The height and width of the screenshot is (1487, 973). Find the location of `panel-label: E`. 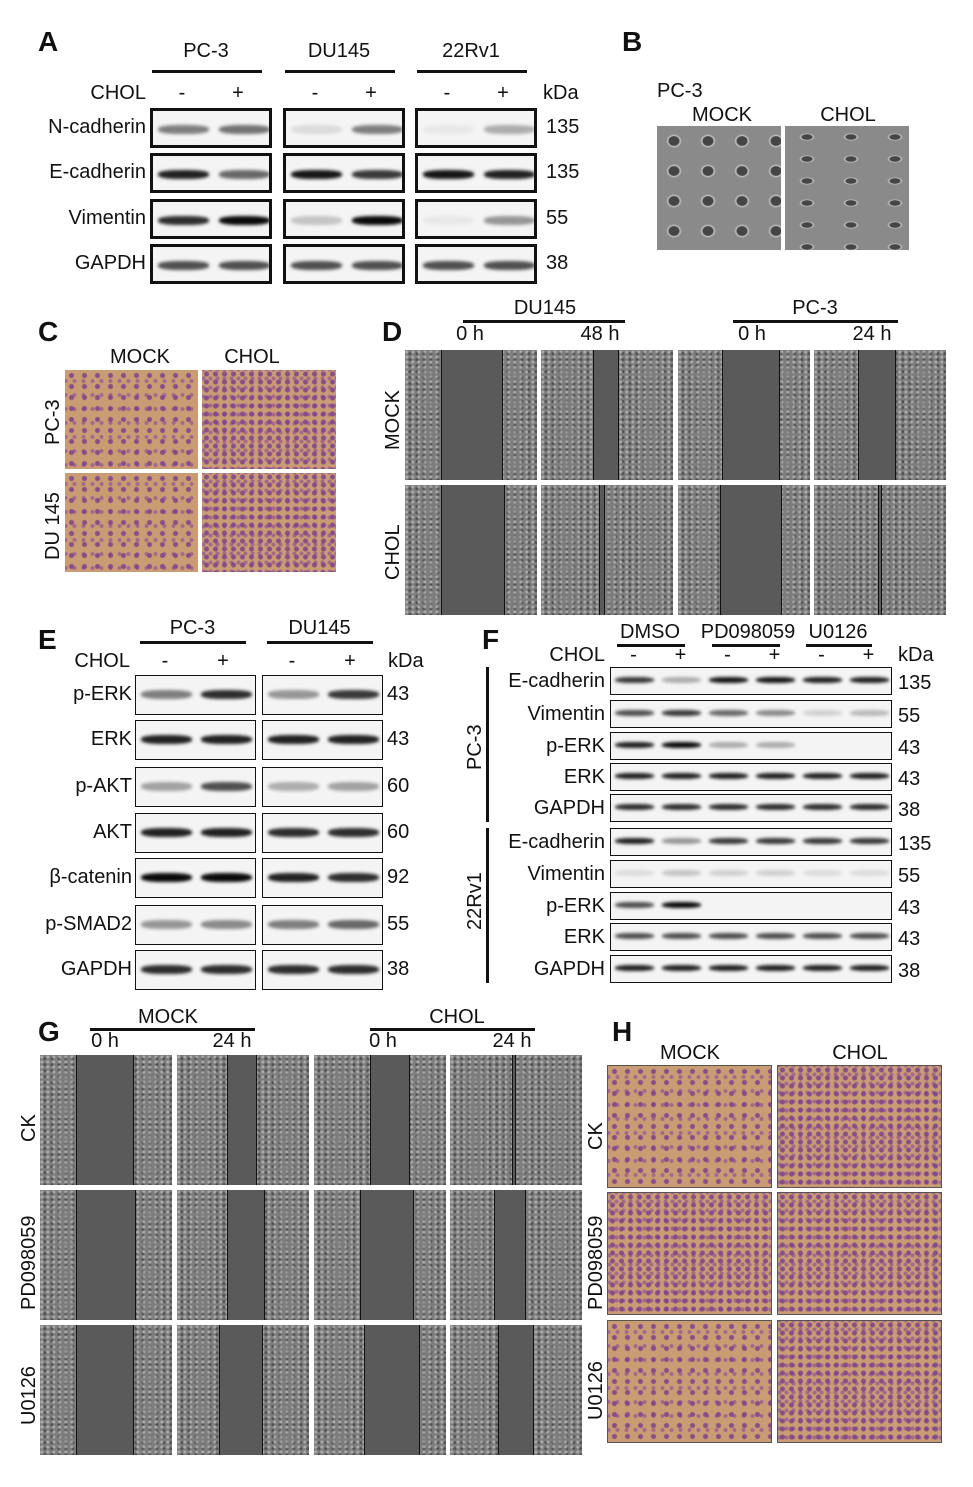

panel-label: E is located at coordinates (47, 639).